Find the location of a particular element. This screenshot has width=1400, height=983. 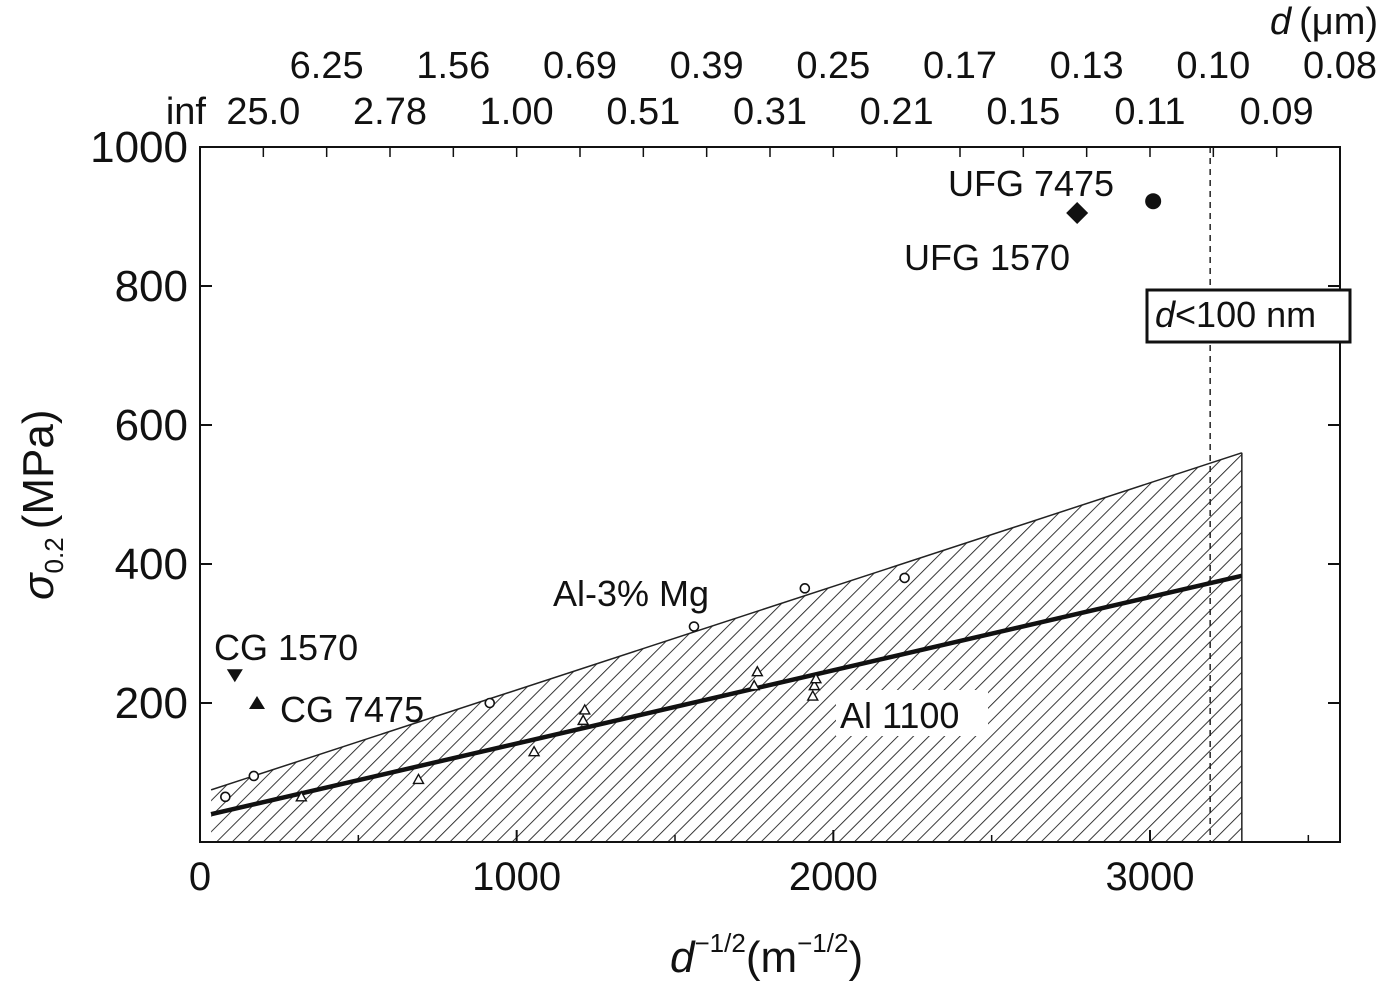

top-tick-label-row1: 0.69 is located at coordinates (580, 66).